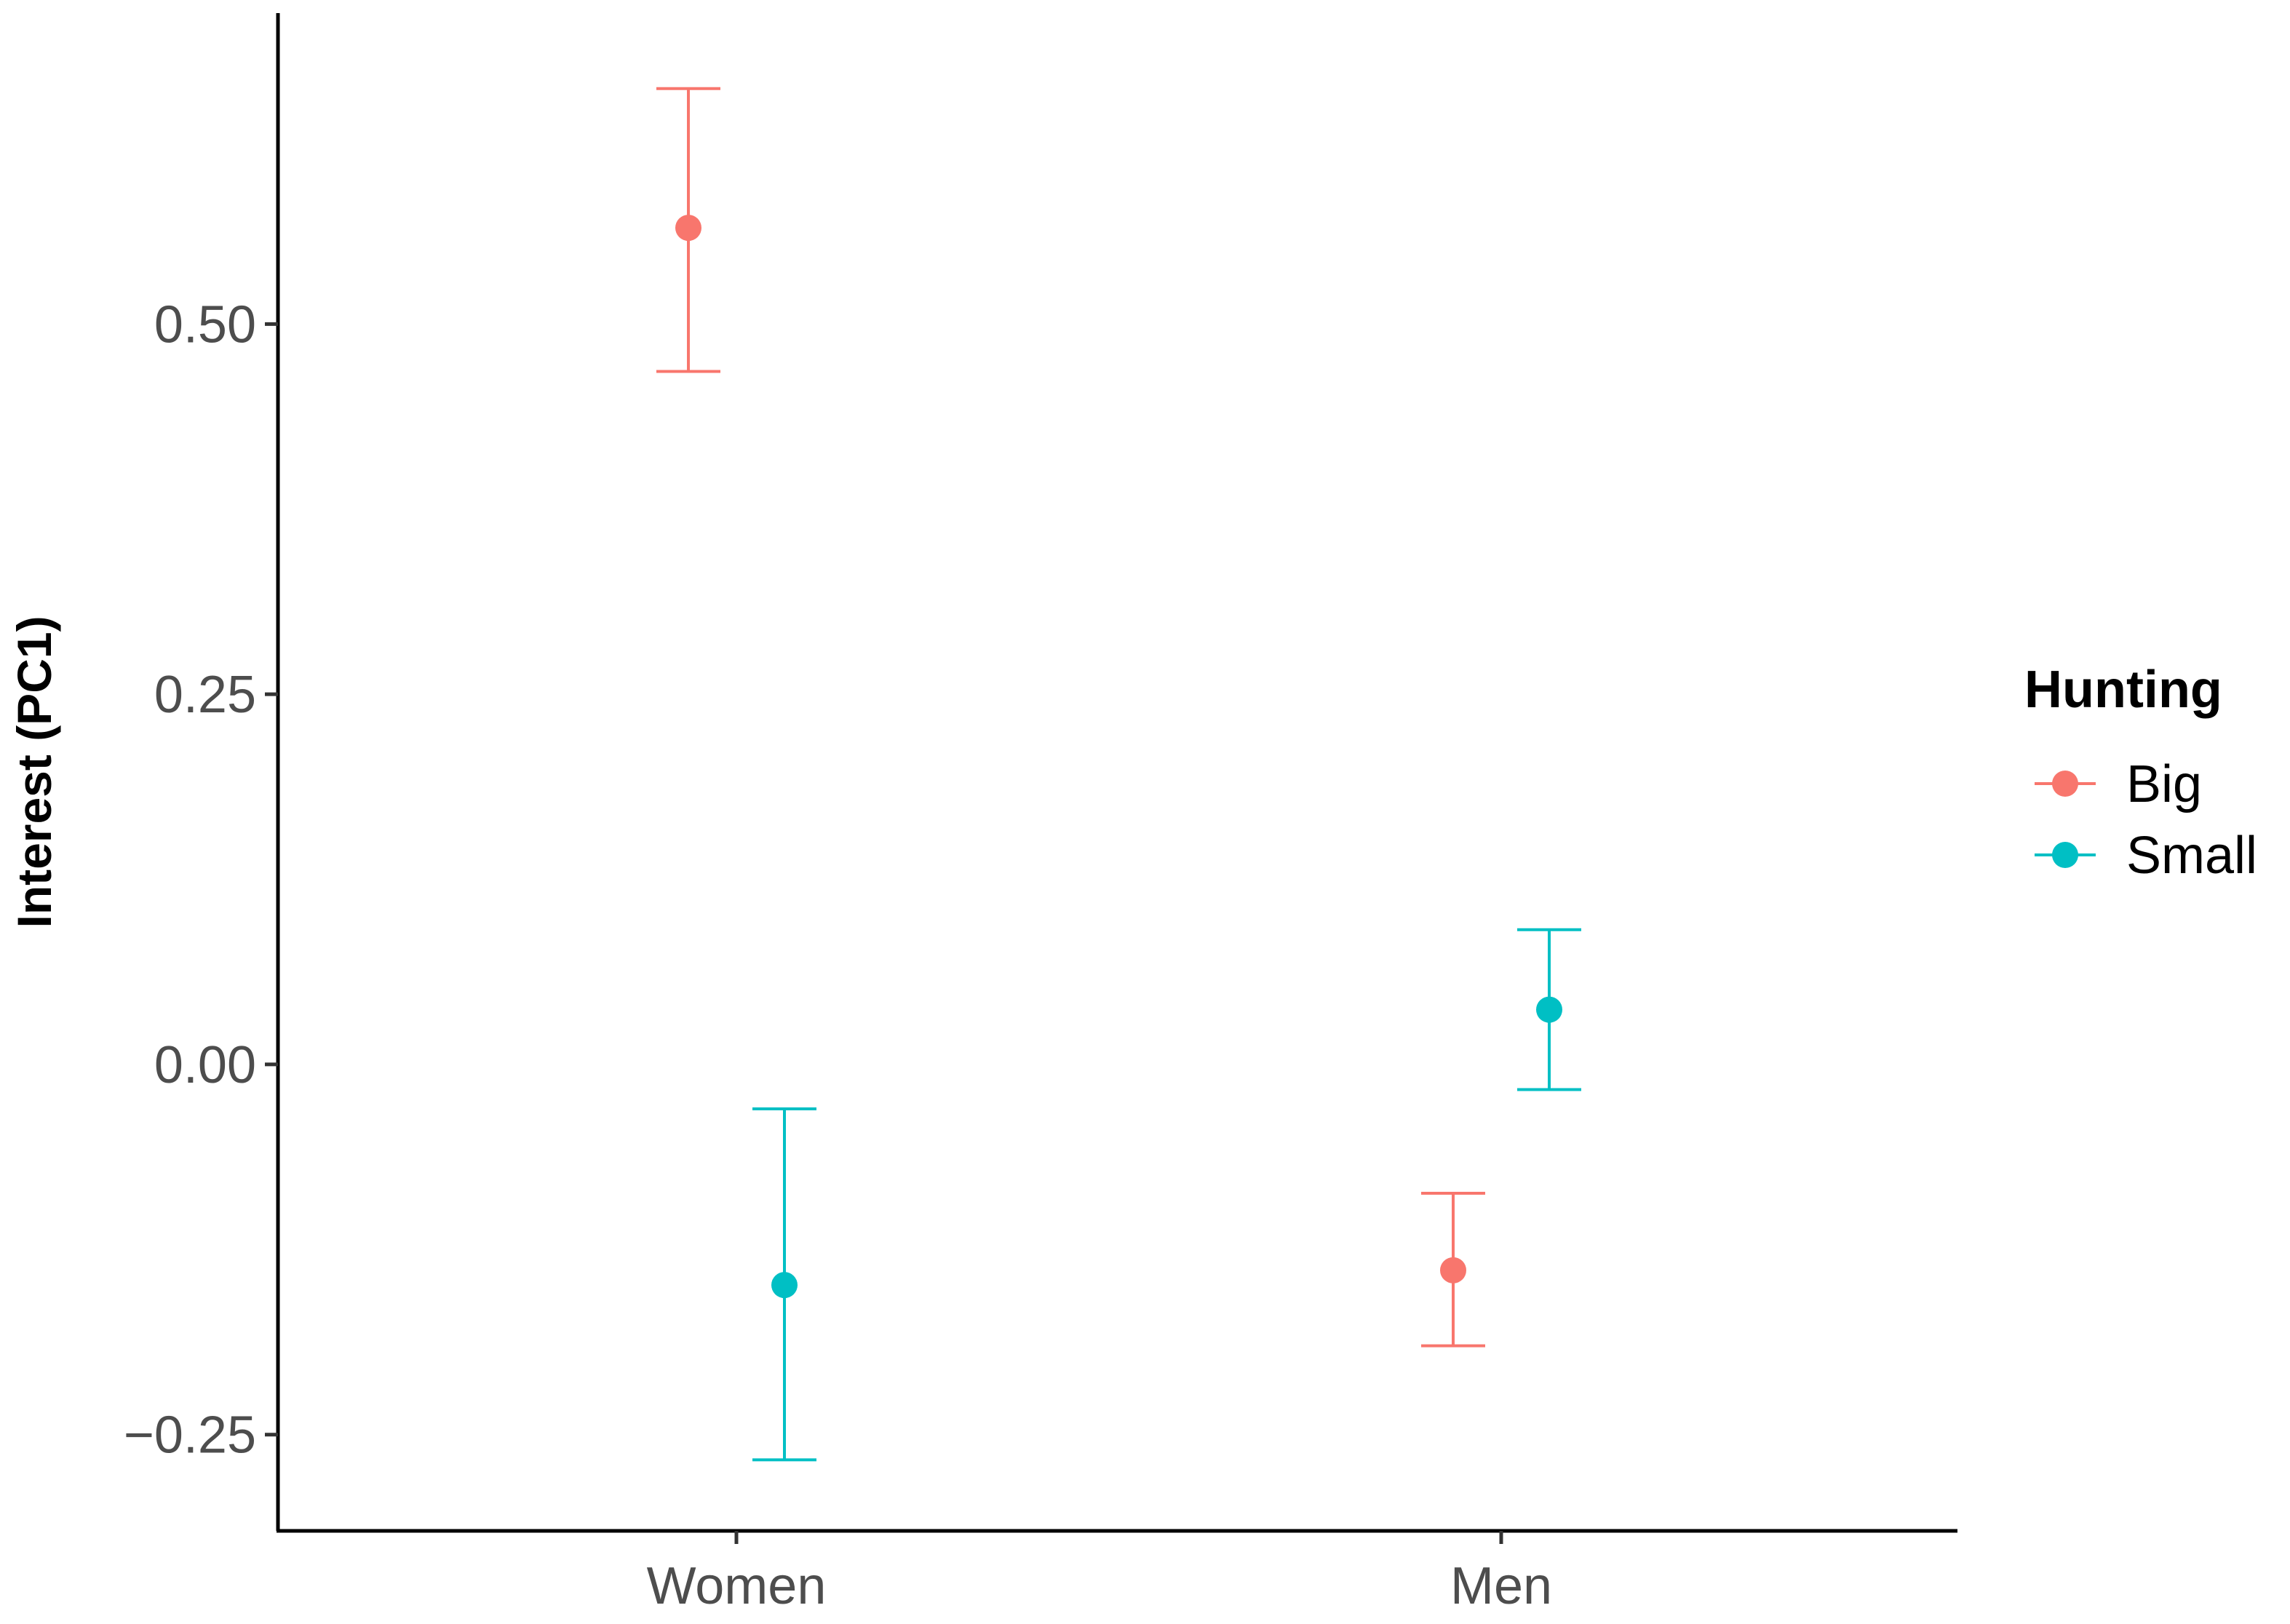 The width and height of the screenshot is (2290, 1624). What do you see at coordinates (205, 1065) in the screenshot?
I see `y-tick-label: 0.00` at bounding box center [205, 1065].